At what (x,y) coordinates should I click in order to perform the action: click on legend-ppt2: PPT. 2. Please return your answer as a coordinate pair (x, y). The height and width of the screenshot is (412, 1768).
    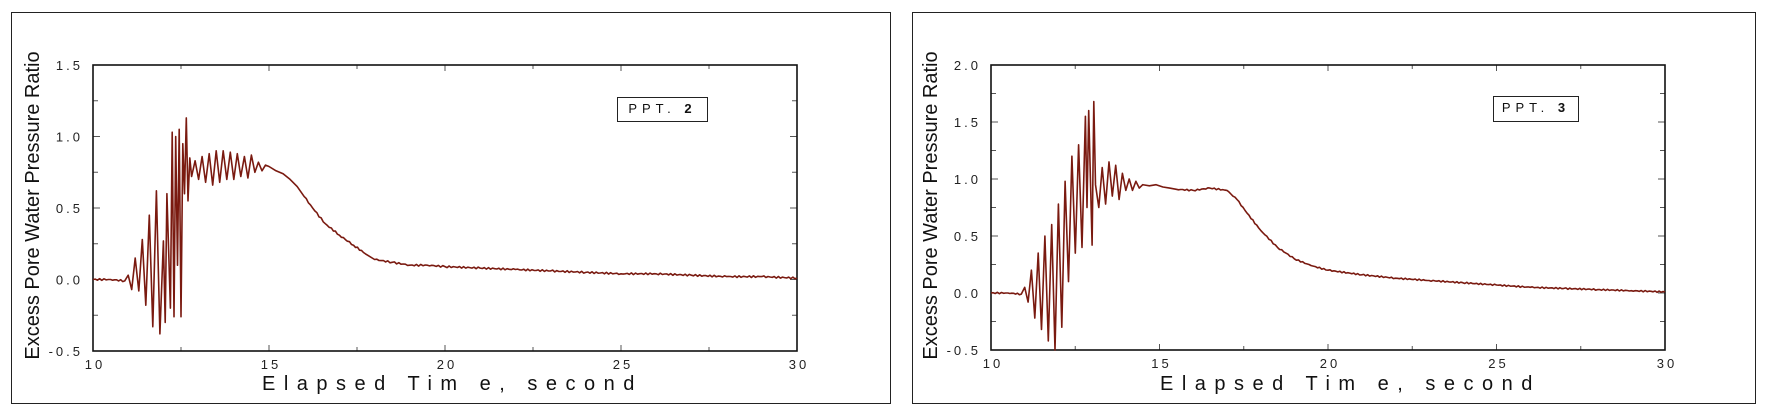
    Looking at the image, I should click on (662, 109).